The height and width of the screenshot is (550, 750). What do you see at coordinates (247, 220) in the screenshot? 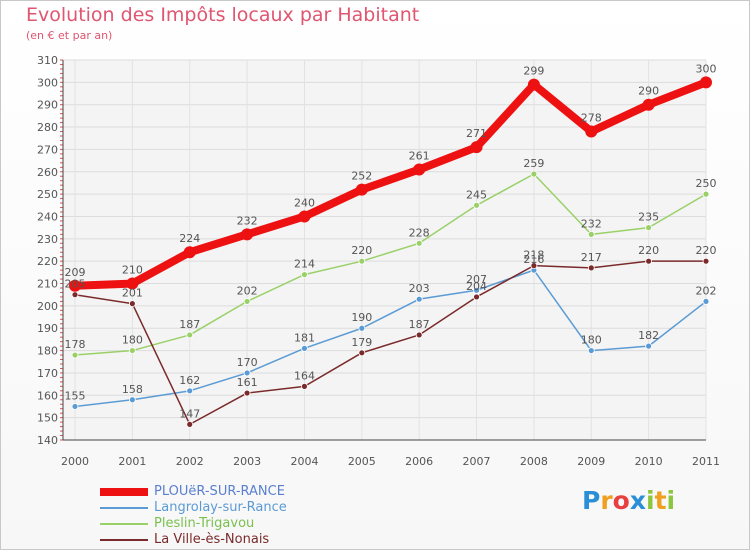
I see `data-label: 232` at bounding box center [247, 220].